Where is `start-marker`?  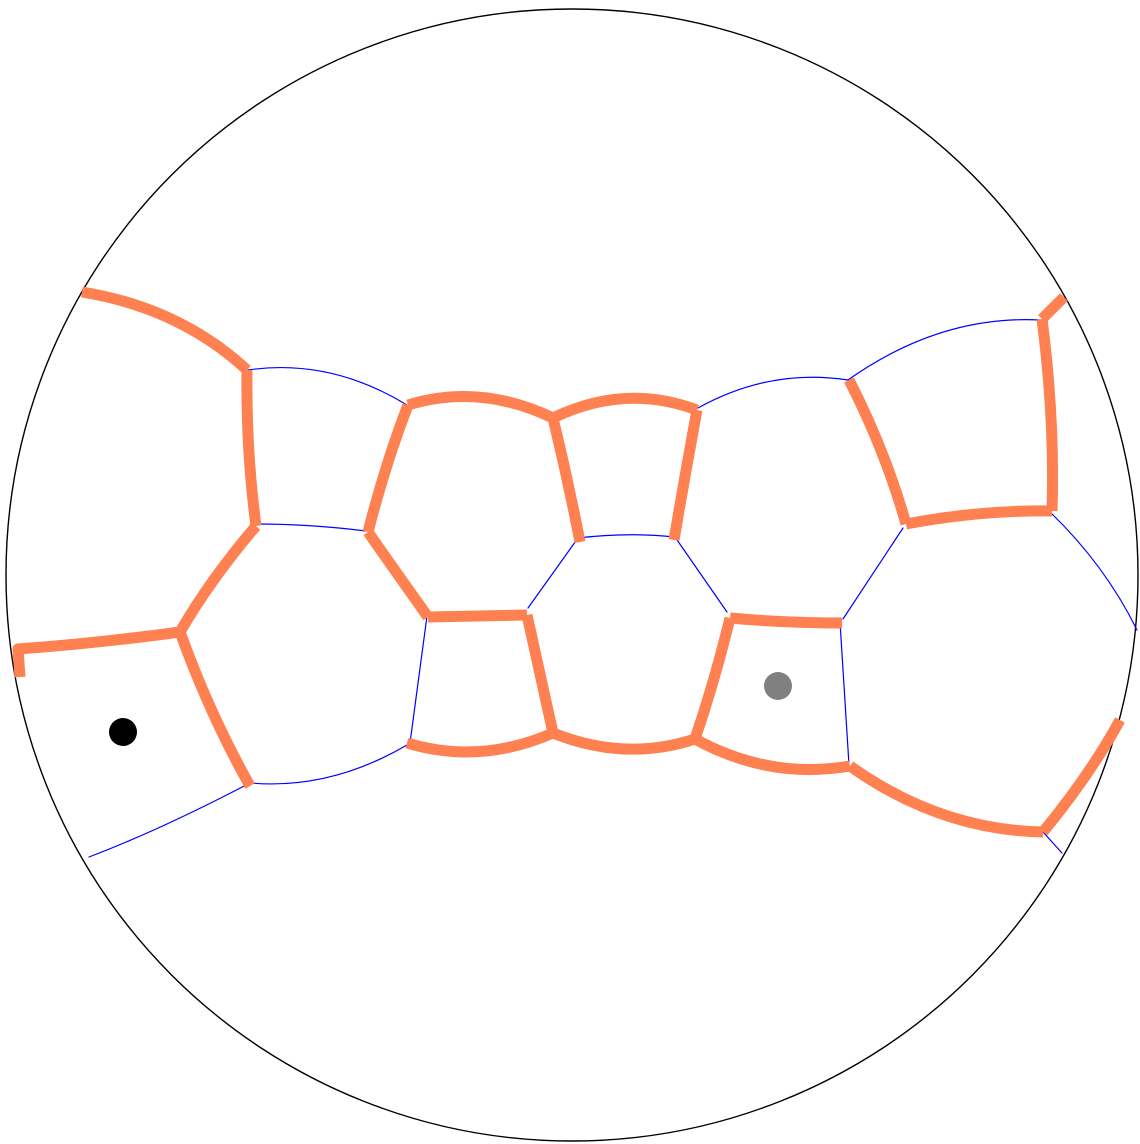 start-marker is located at coordinates (123, 732).